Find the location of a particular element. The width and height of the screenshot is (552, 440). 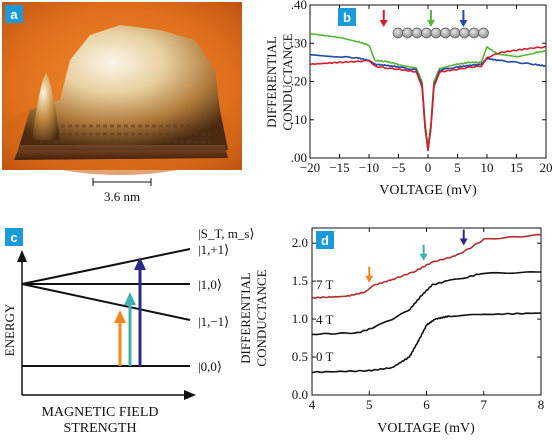

stm-image-base is located at coordinates (121, 152).